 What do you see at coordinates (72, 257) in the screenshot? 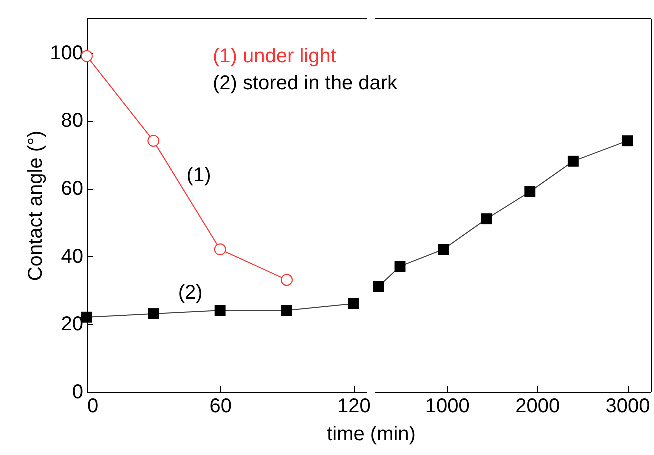
I see `y-tick-label: 40` at bounding box center [72, 257].